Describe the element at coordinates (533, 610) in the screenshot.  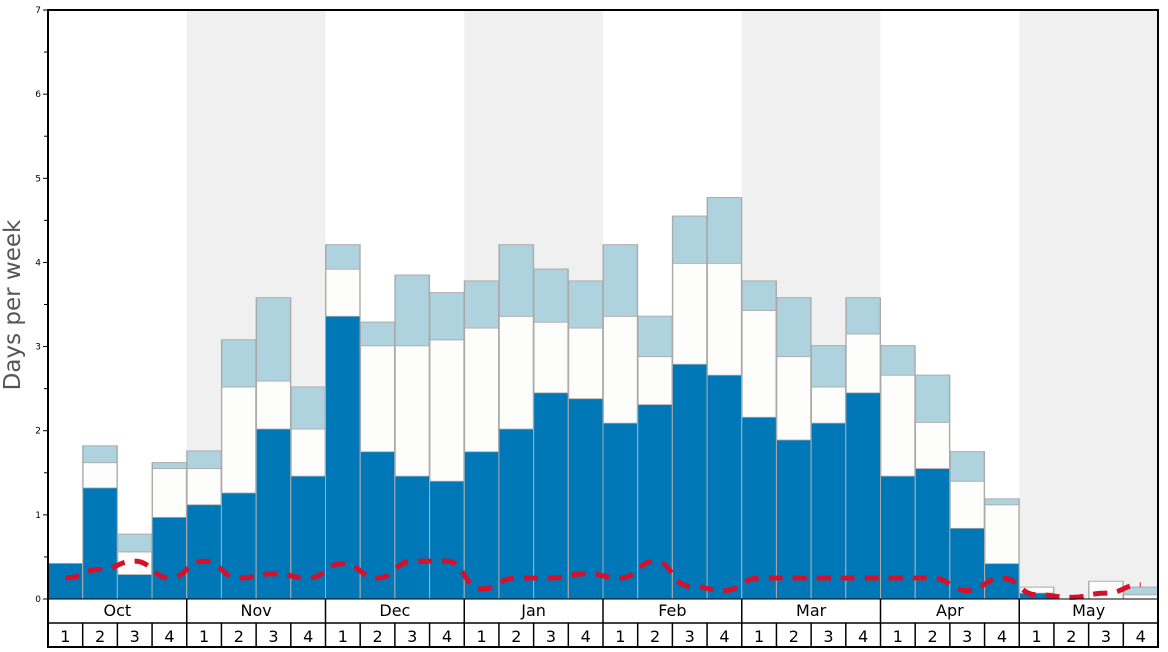
I see `month-label: Jan` at that location.